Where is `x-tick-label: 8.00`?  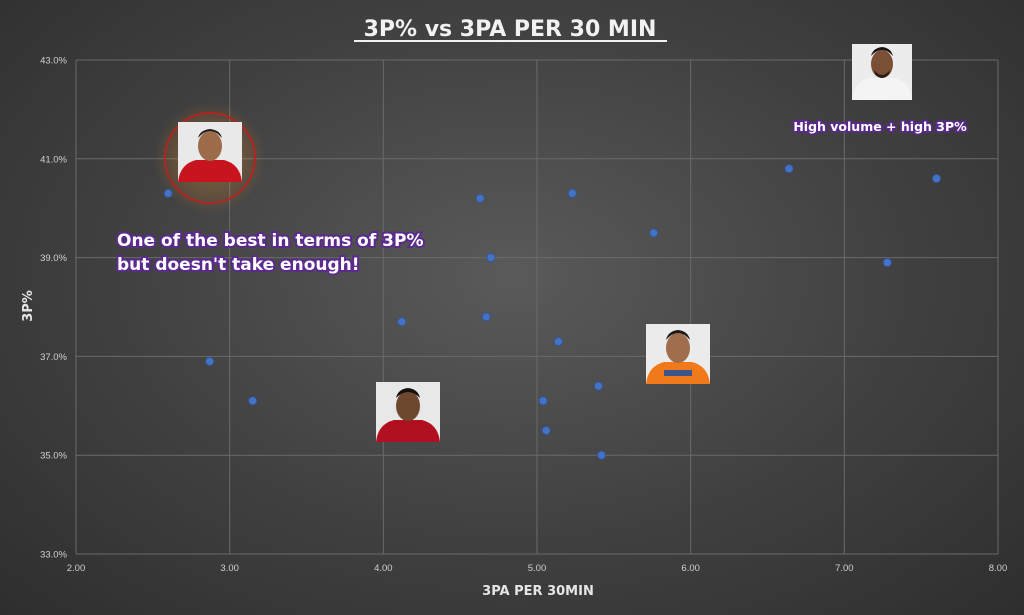 x-tick-label: 8.00 is located at coordinates (998, 568).